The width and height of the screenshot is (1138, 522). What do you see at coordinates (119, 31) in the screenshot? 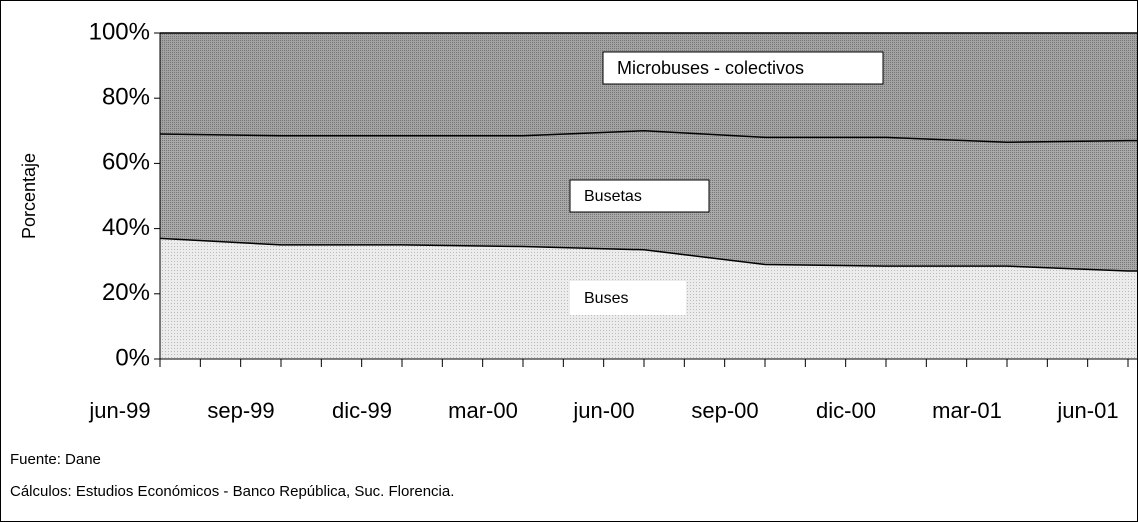
I see `y-tick-label: 100%` at bounding box center [119, 31].